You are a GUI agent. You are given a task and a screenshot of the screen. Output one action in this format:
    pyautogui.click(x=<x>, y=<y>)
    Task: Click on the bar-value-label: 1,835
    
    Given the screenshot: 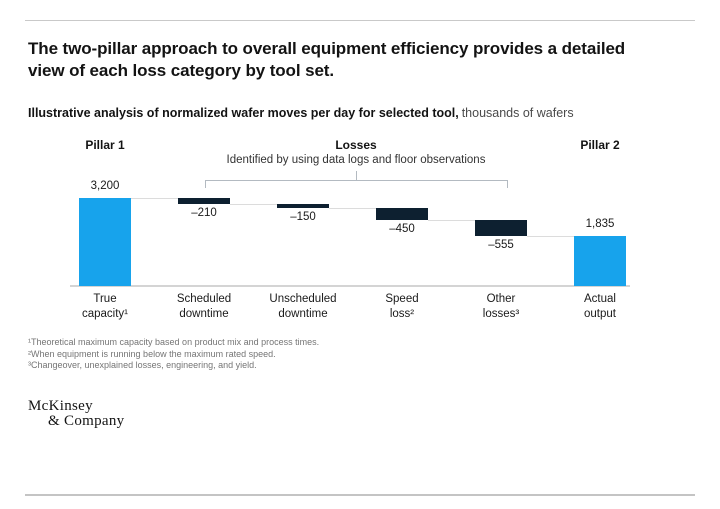 What is the action you would take?
    pyautogui.click(x=600, y=223)
    